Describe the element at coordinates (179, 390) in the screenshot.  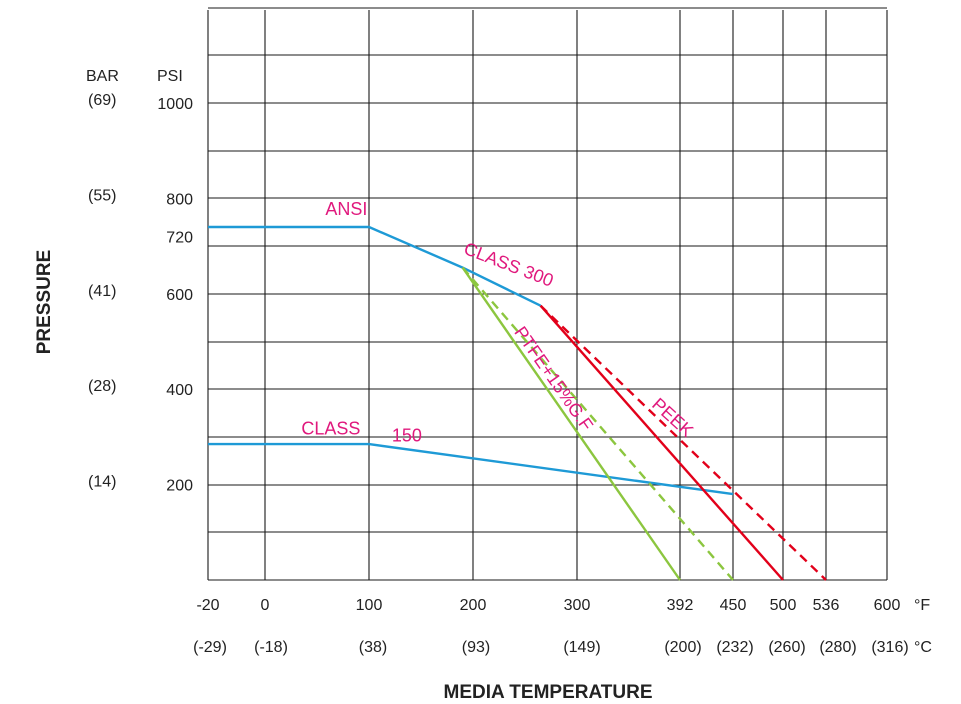
I see `y-tick-label-psi: 400` at that location.